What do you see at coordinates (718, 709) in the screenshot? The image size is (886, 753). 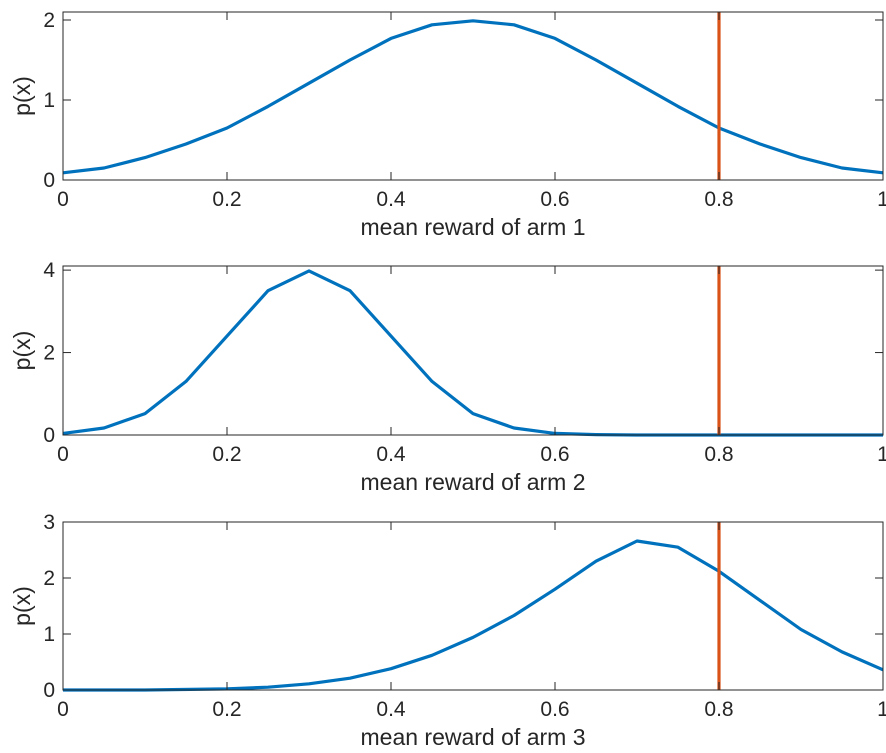 I see `x-tick-label-3: 0.8` at bounding box center [718, 709].